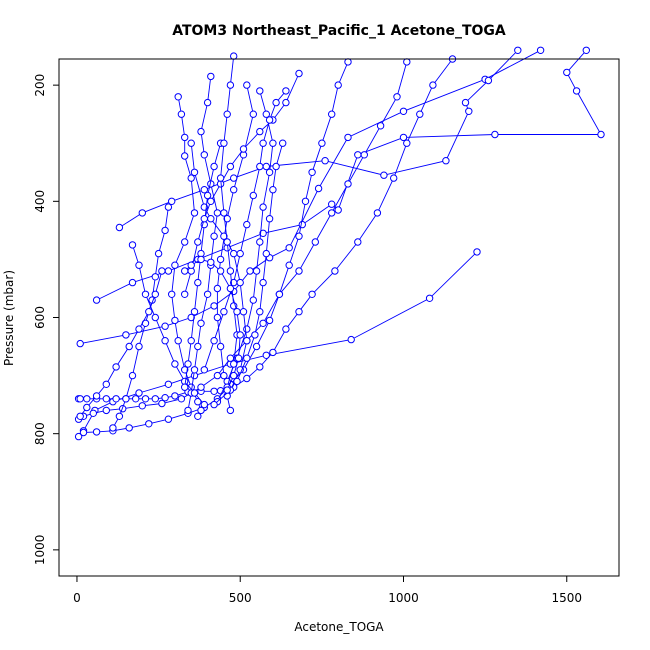 The height and width of the screenshot is (650, 650). I want to click on x-tick-label: 500, so click(240, 598).